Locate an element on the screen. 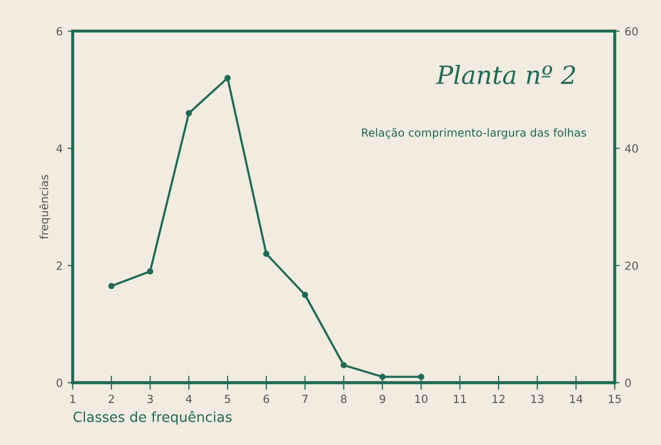 The image size is (661, 445). text: Relação comprimento-largura das folhas is located at coordinates (474, 133).